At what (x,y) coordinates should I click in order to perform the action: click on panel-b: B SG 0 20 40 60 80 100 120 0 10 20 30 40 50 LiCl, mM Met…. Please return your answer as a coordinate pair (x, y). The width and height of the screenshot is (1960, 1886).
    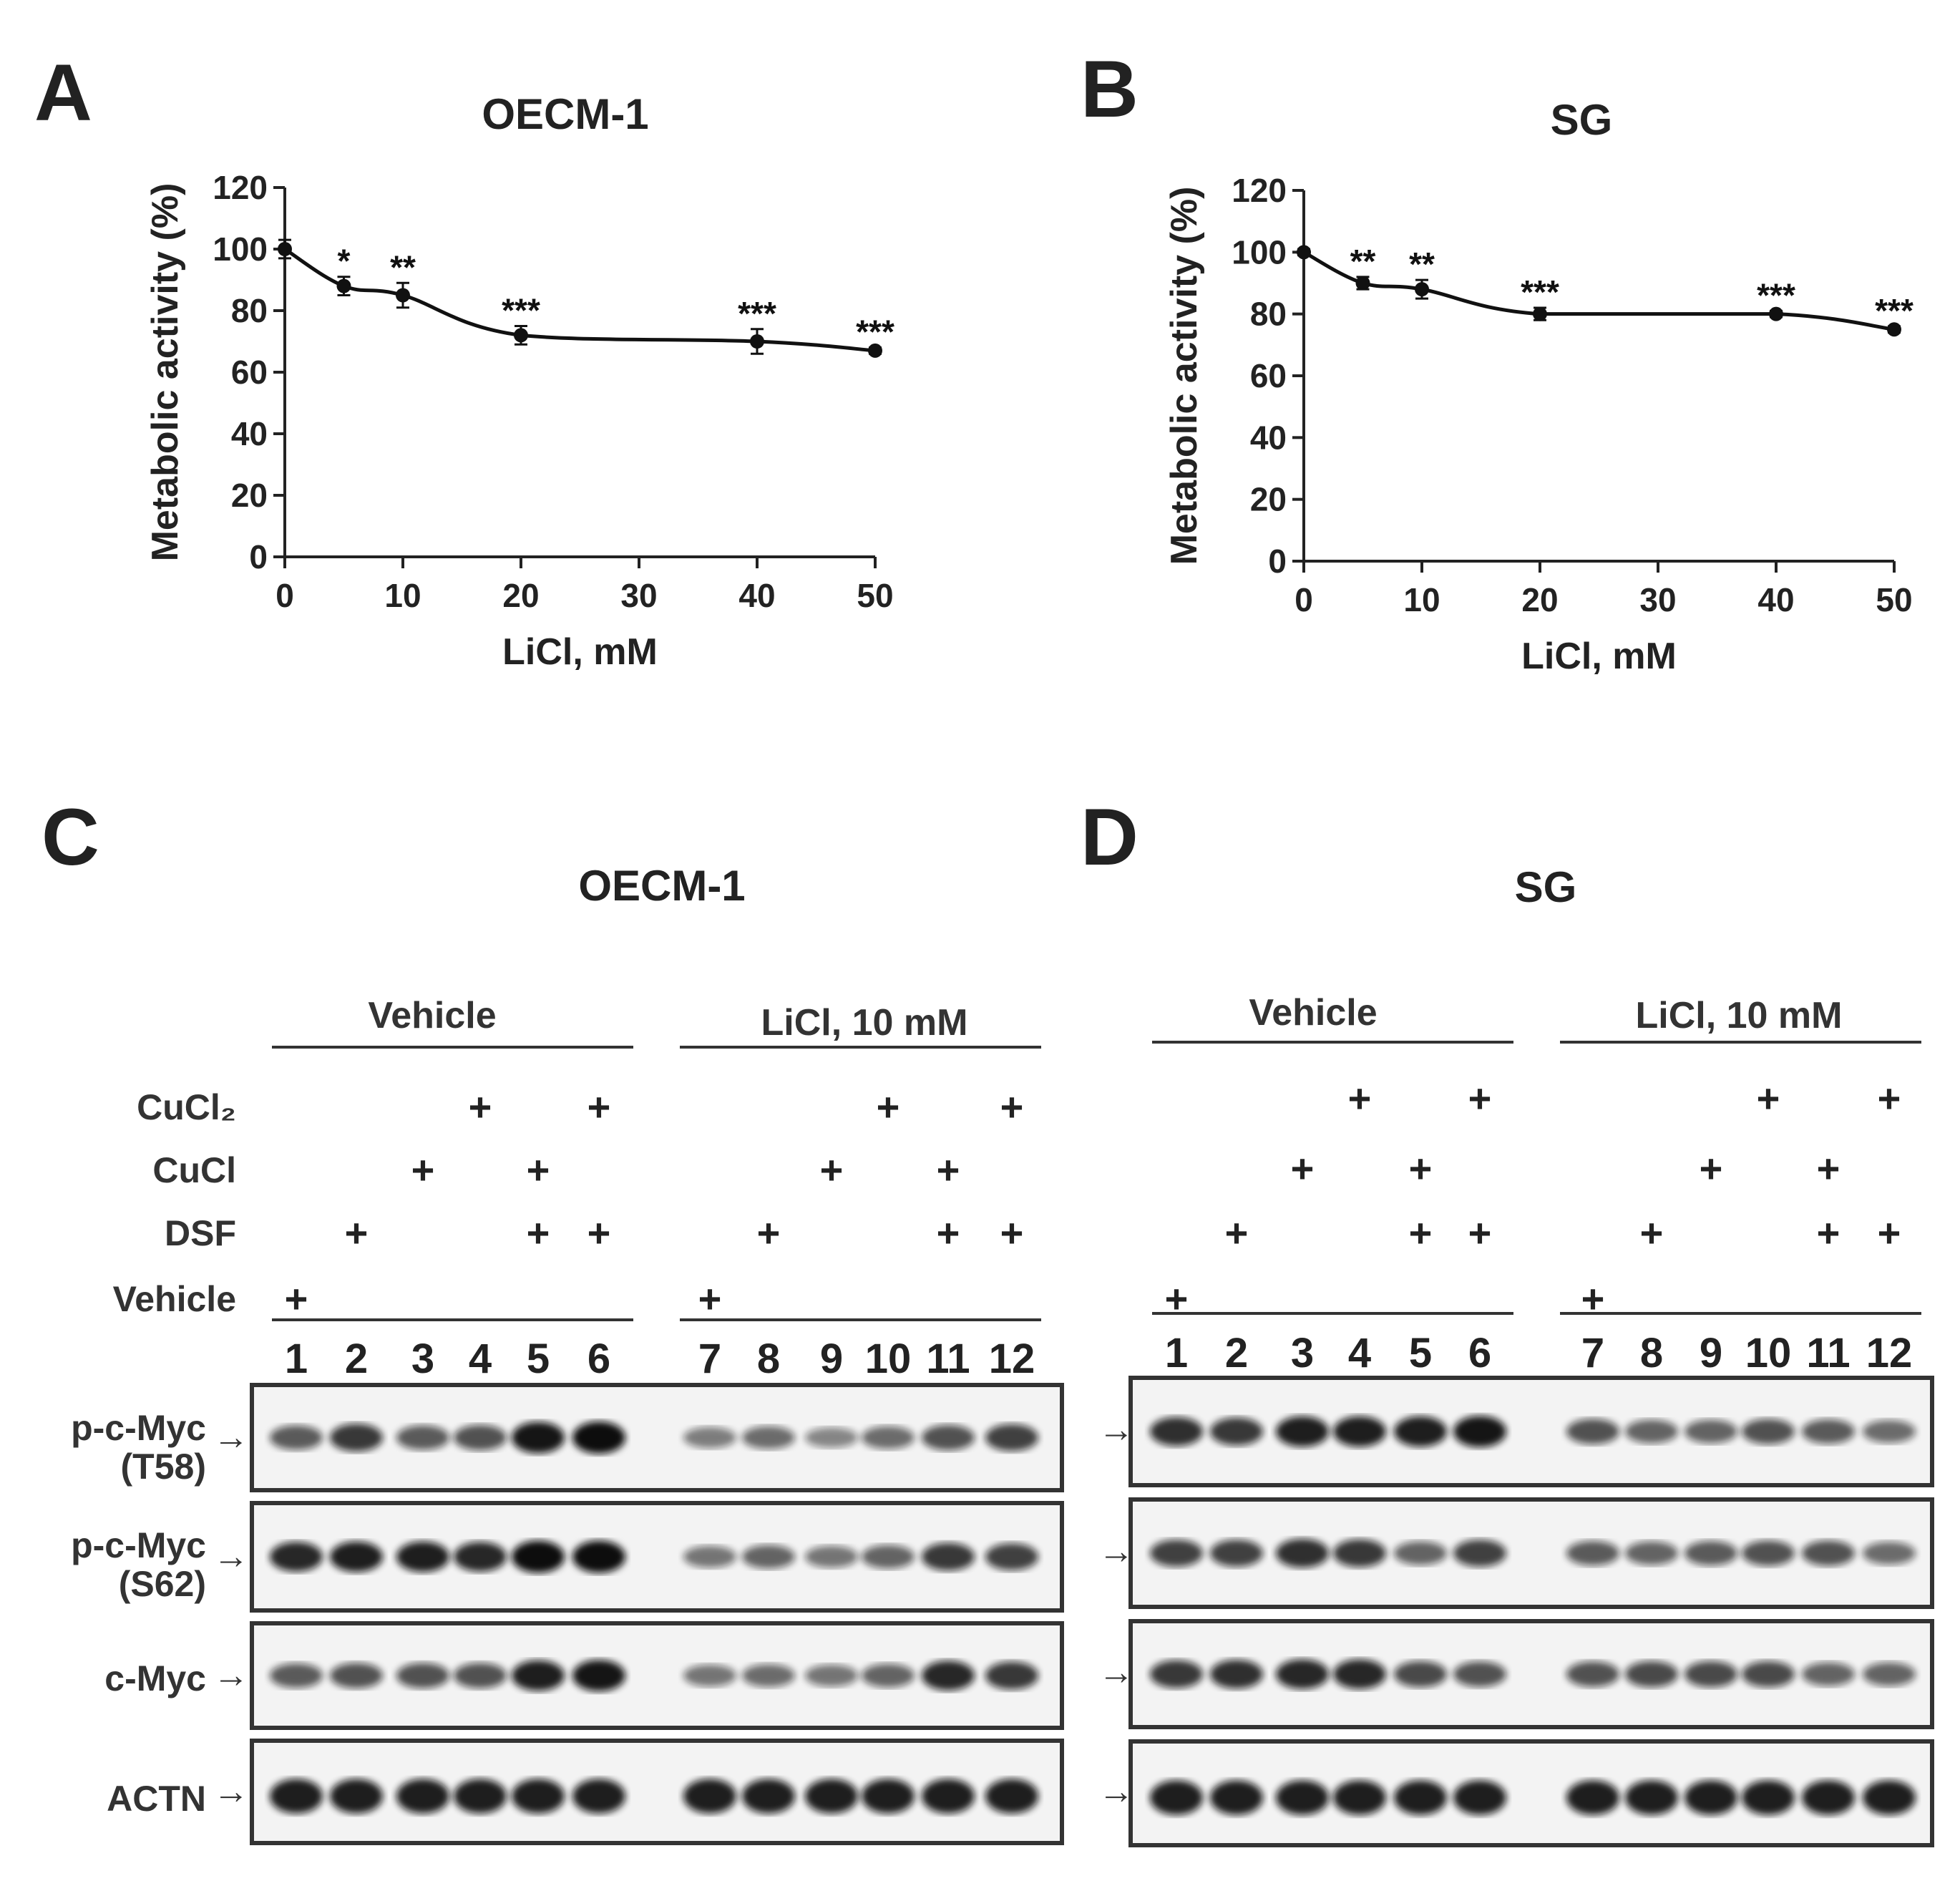
    Looking at the image, I should click on (1497, 360).